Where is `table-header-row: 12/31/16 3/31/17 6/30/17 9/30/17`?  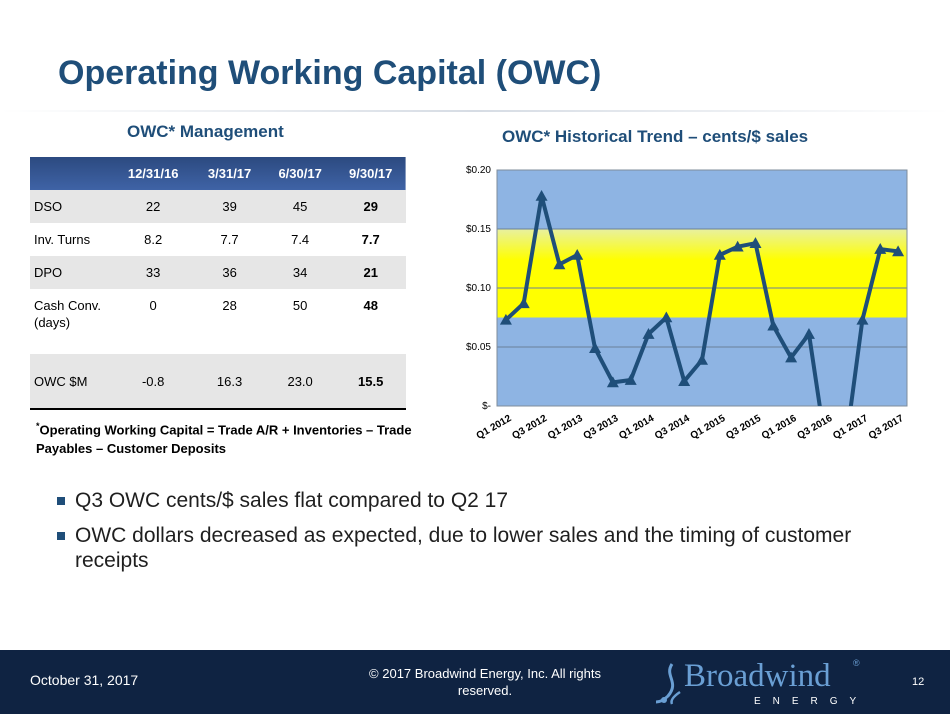 table-header-row: 12/31/16 3/31/17 6/30/17 9/30/17 is located at coordinates (218, 173).